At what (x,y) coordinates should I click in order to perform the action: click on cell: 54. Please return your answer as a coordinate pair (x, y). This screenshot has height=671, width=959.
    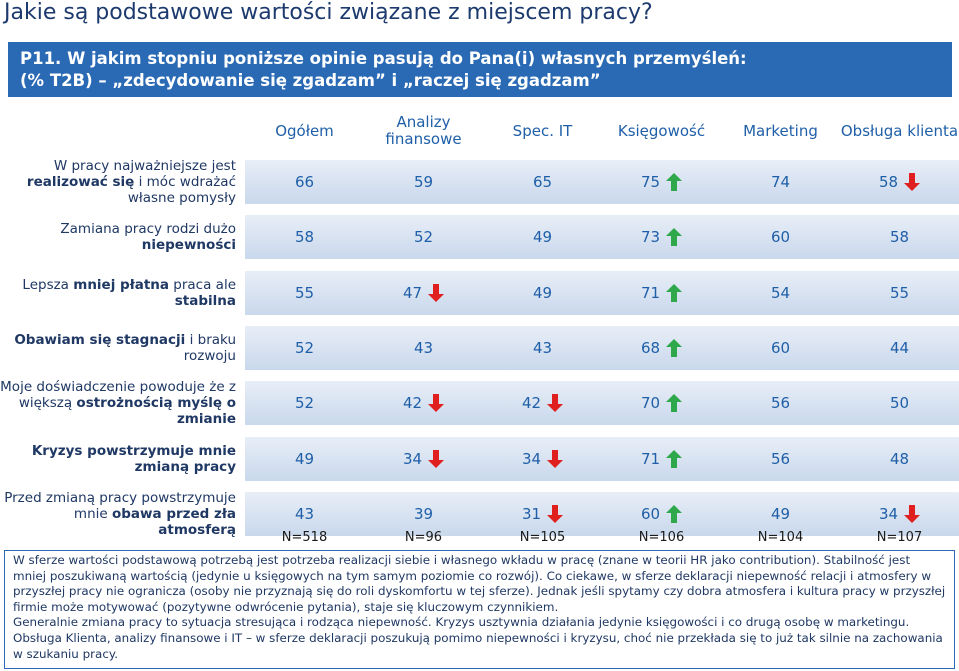
    Looking at the image, I should click on (780, 293).